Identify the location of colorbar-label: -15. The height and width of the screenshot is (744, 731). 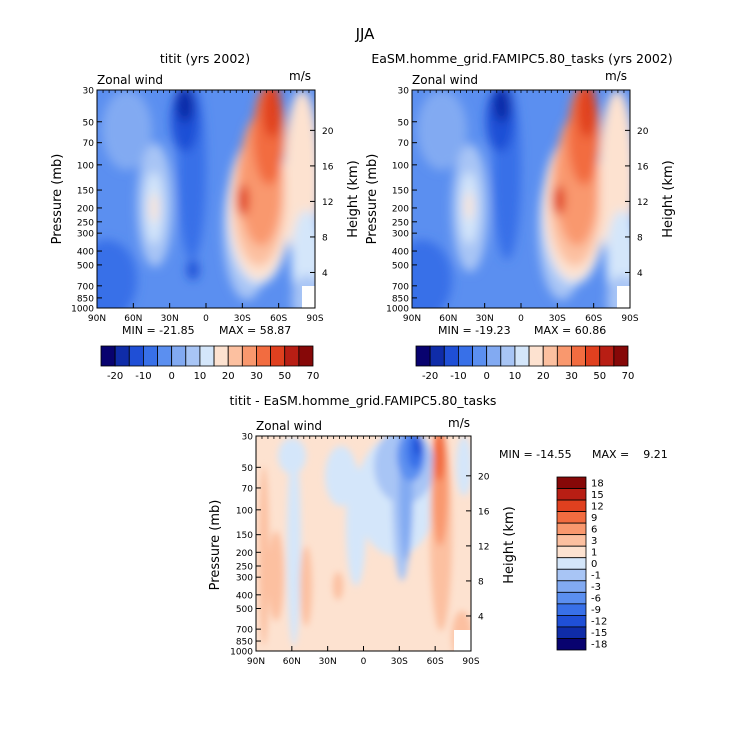
(599, 633).